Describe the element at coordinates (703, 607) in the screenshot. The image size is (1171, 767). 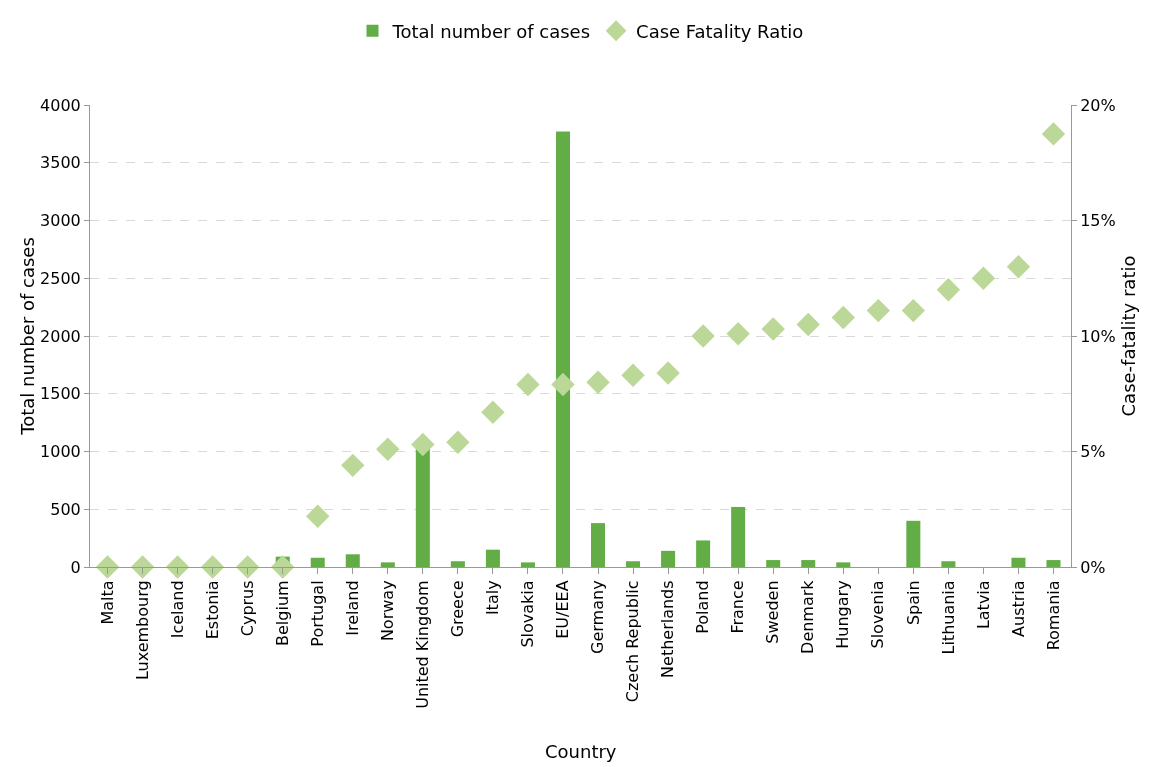
I see `x-tick-label: Poland` at that location.